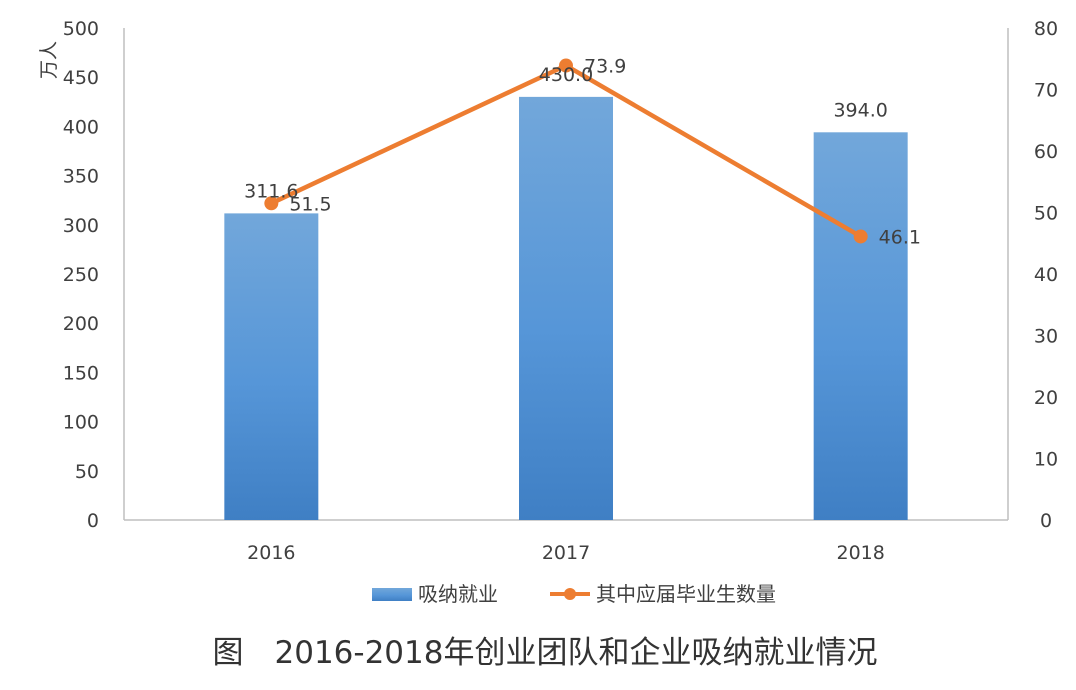  What do you see at coordinates (1046, 152) in the screenshot?
I see `right-tick-label: 60` at bounding box center [1046, 152].